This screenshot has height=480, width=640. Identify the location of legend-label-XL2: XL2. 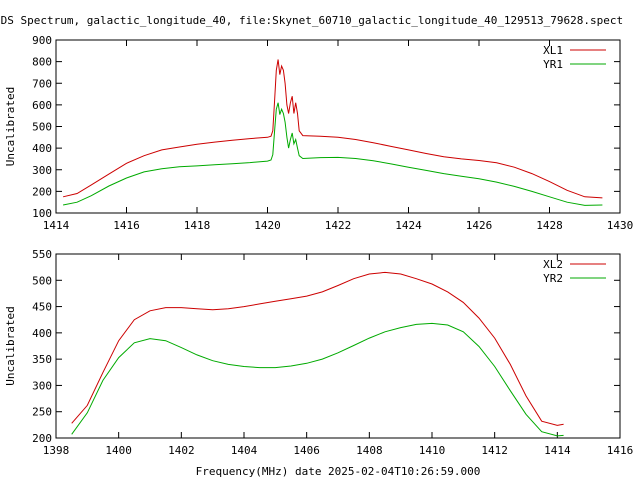
(553, 264).